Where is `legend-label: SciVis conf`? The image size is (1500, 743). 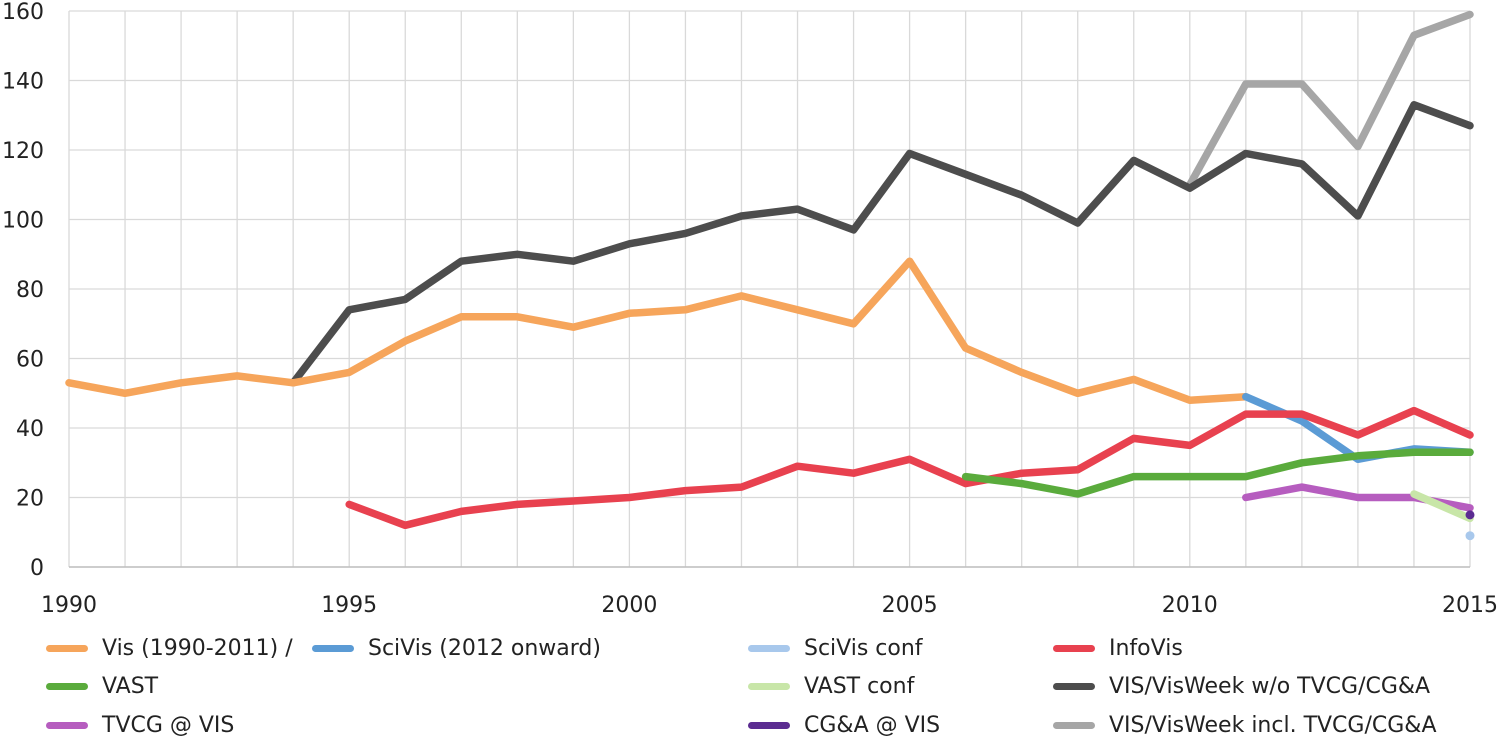 legend-label: SciVis conf is located at coordinates (863, 648).